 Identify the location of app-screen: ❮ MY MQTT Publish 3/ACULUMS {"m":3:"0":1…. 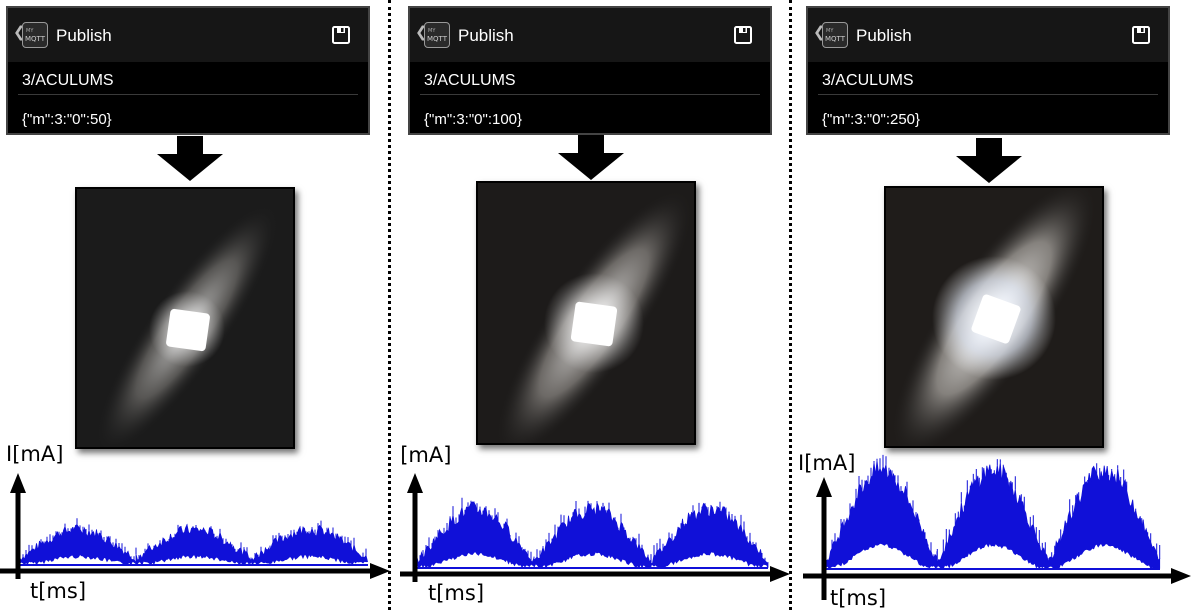
(590, 70).